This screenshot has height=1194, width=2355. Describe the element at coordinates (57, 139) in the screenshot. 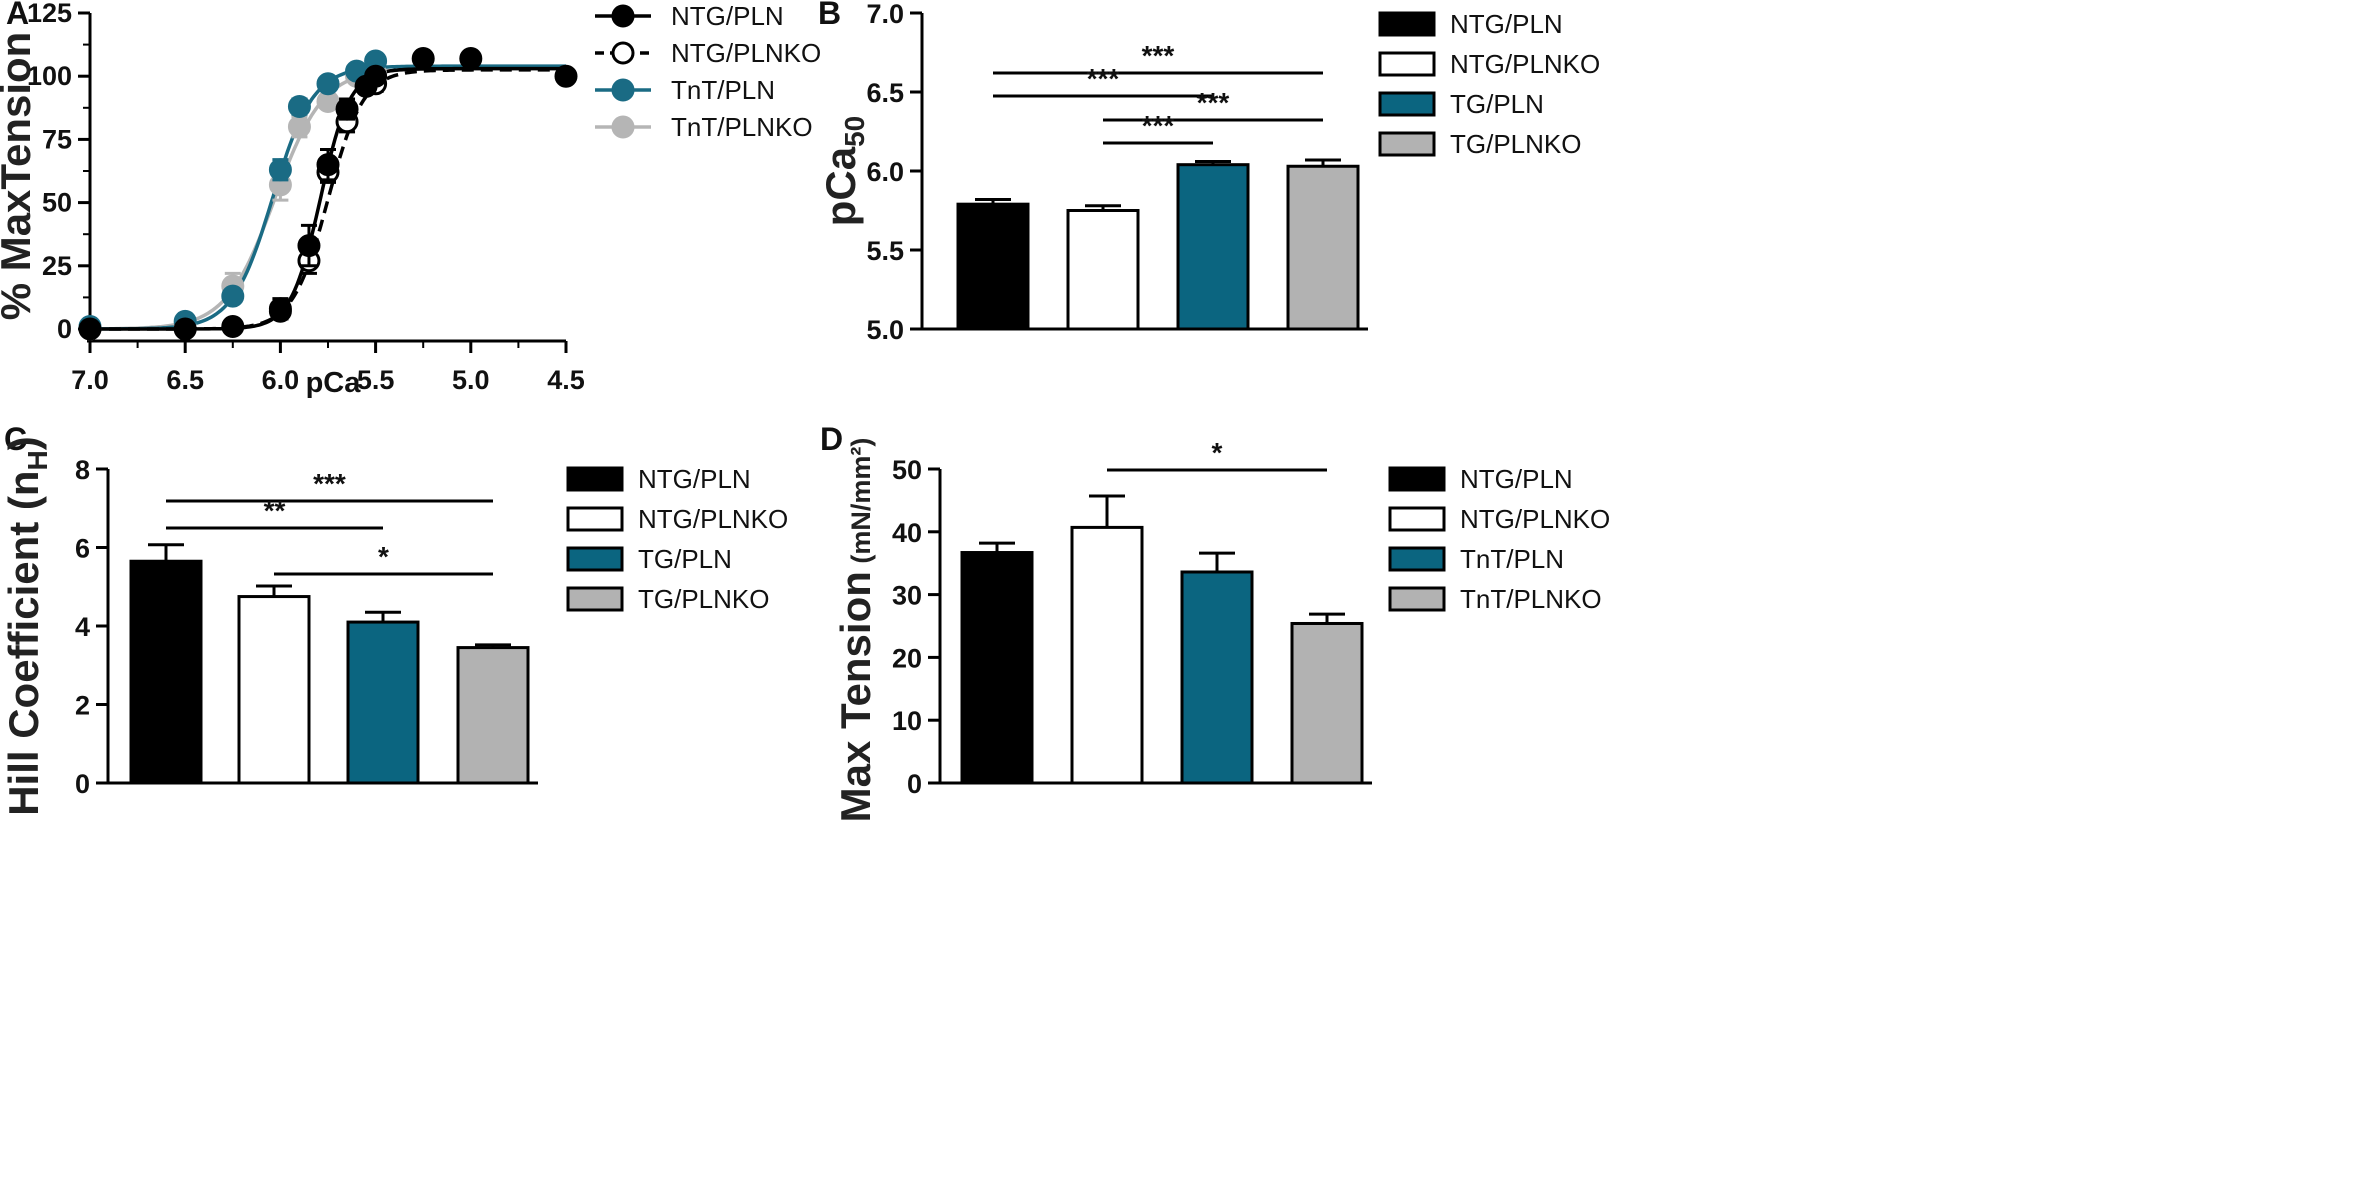

I see `y-tick-label: 75` at that location.